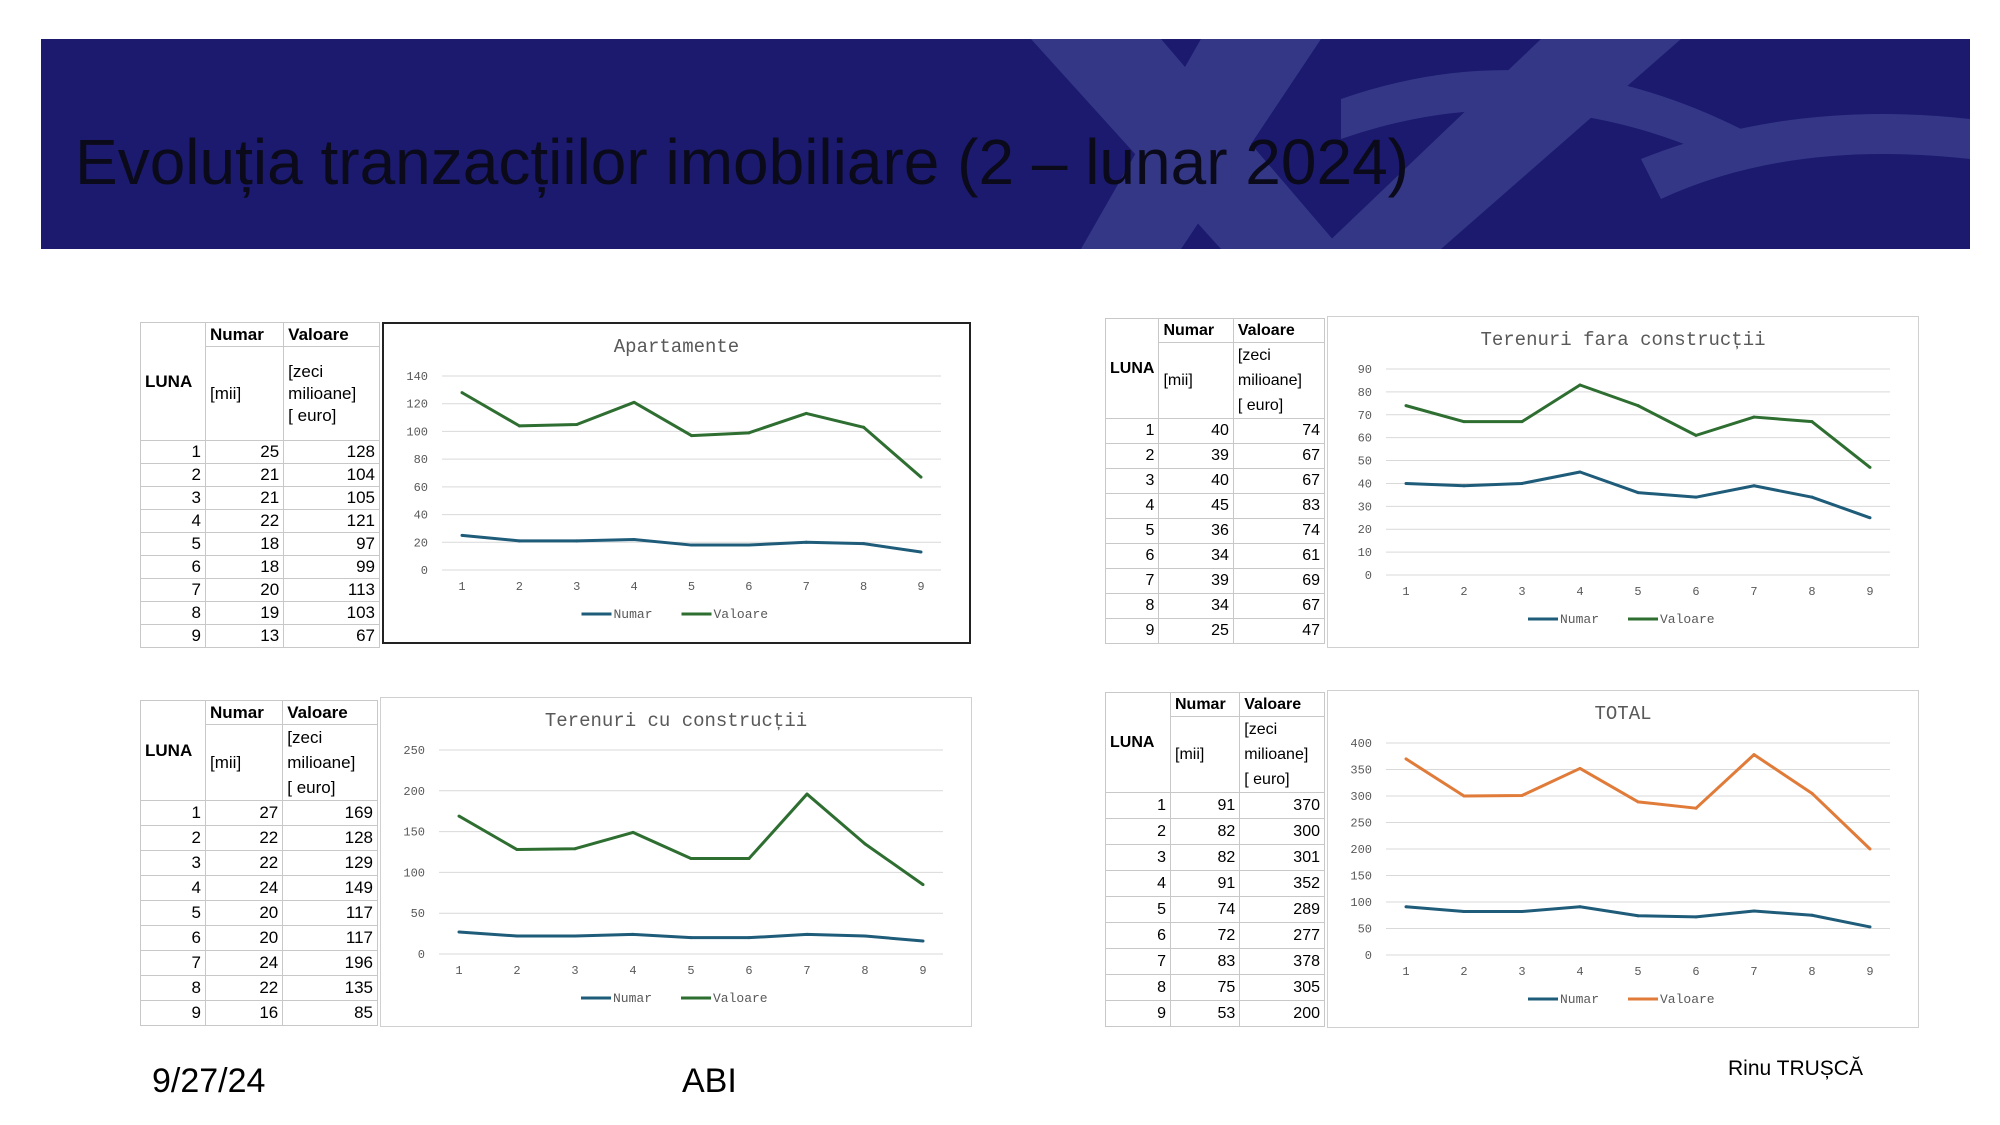 This screenshot has height=1125, width=2000. Describe the element at coordinates (691, 587) in the screenshot. I see `x-tick-label: 5` at that location.